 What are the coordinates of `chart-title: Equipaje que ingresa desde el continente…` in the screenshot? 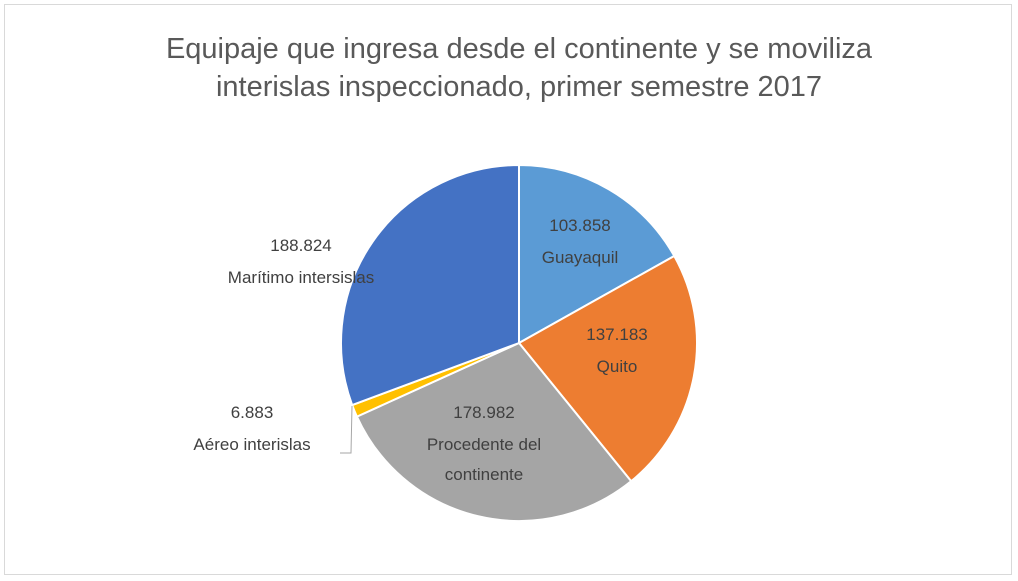 It's located at (519, 68).